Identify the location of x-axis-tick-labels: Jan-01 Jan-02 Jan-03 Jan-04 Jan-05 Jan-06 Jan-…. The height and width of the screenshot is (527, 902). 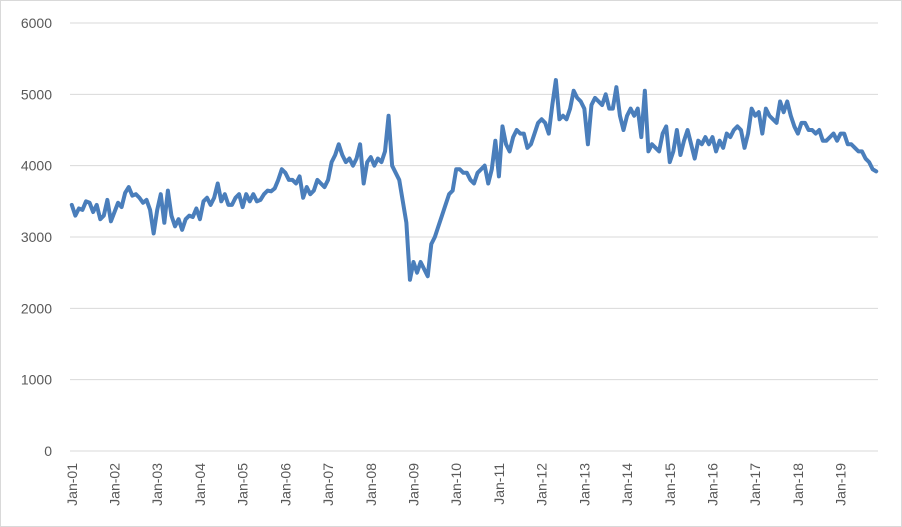
(456, 484).